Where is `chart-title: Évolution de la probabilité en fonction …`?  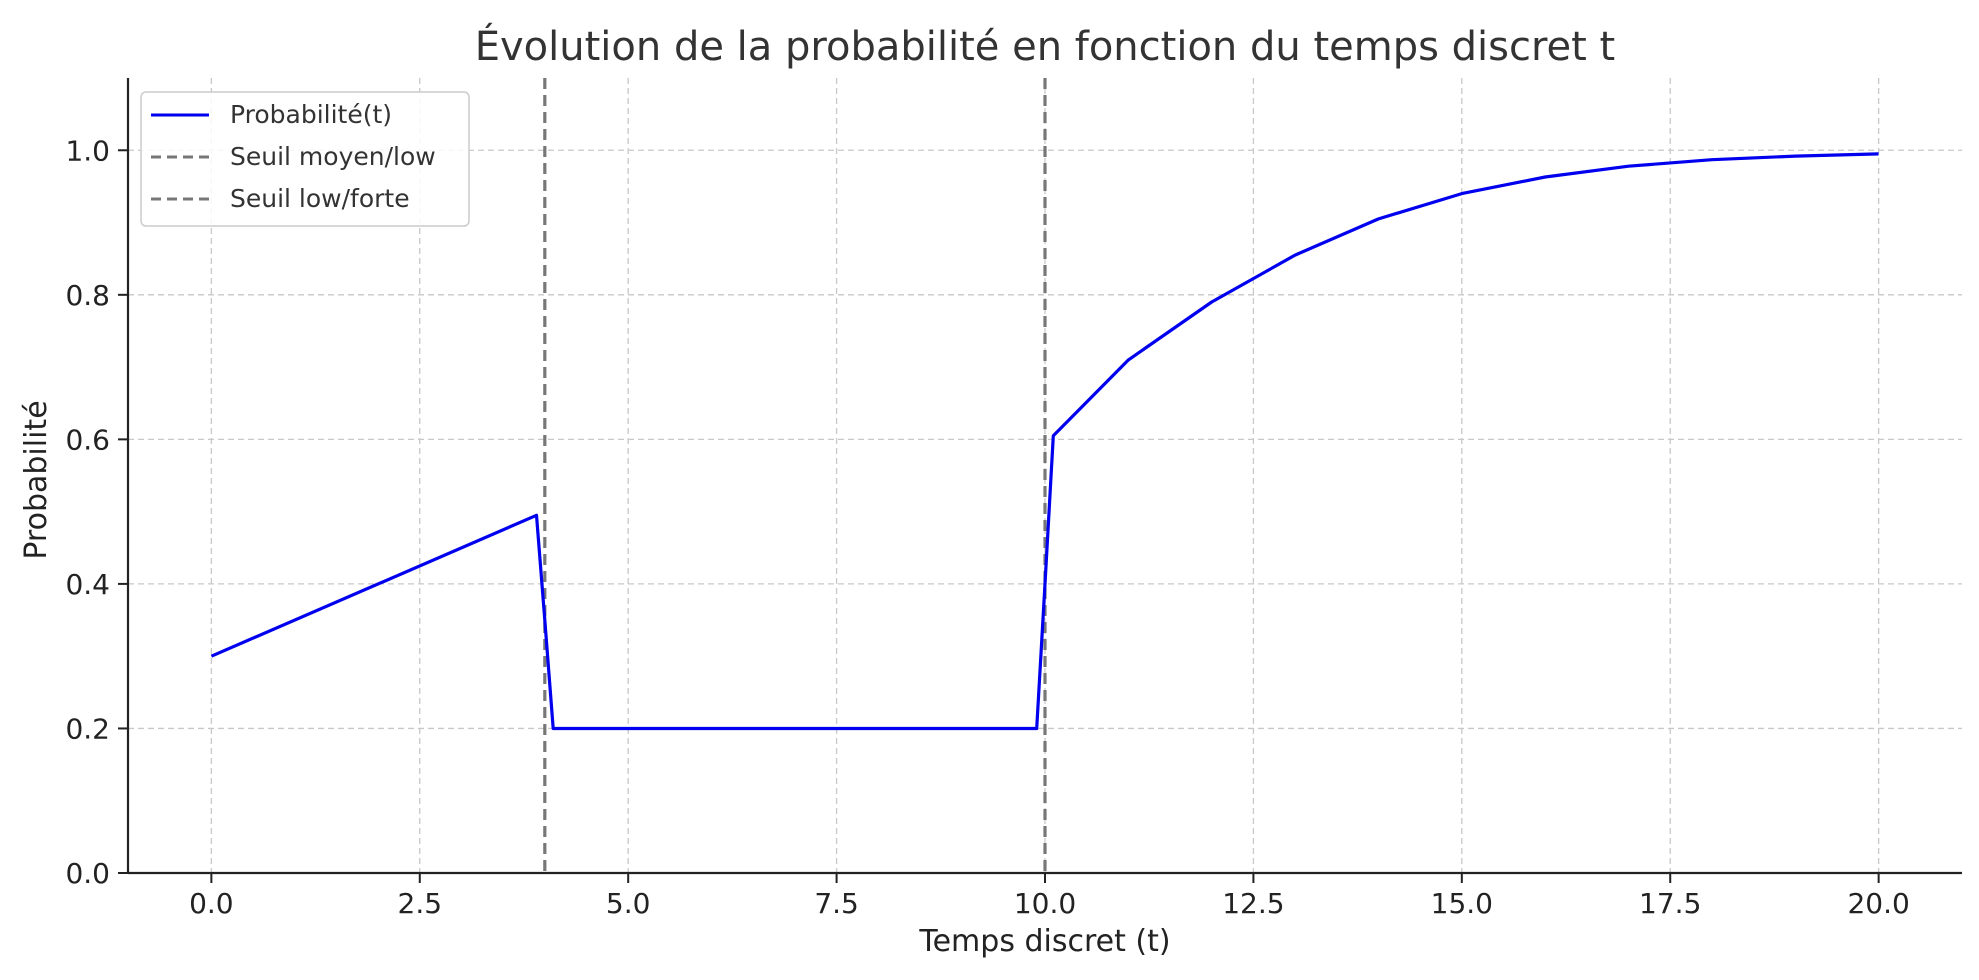 chart-title: Évolution de la probabilité en fonction … is located at coordinates (1045, 46).